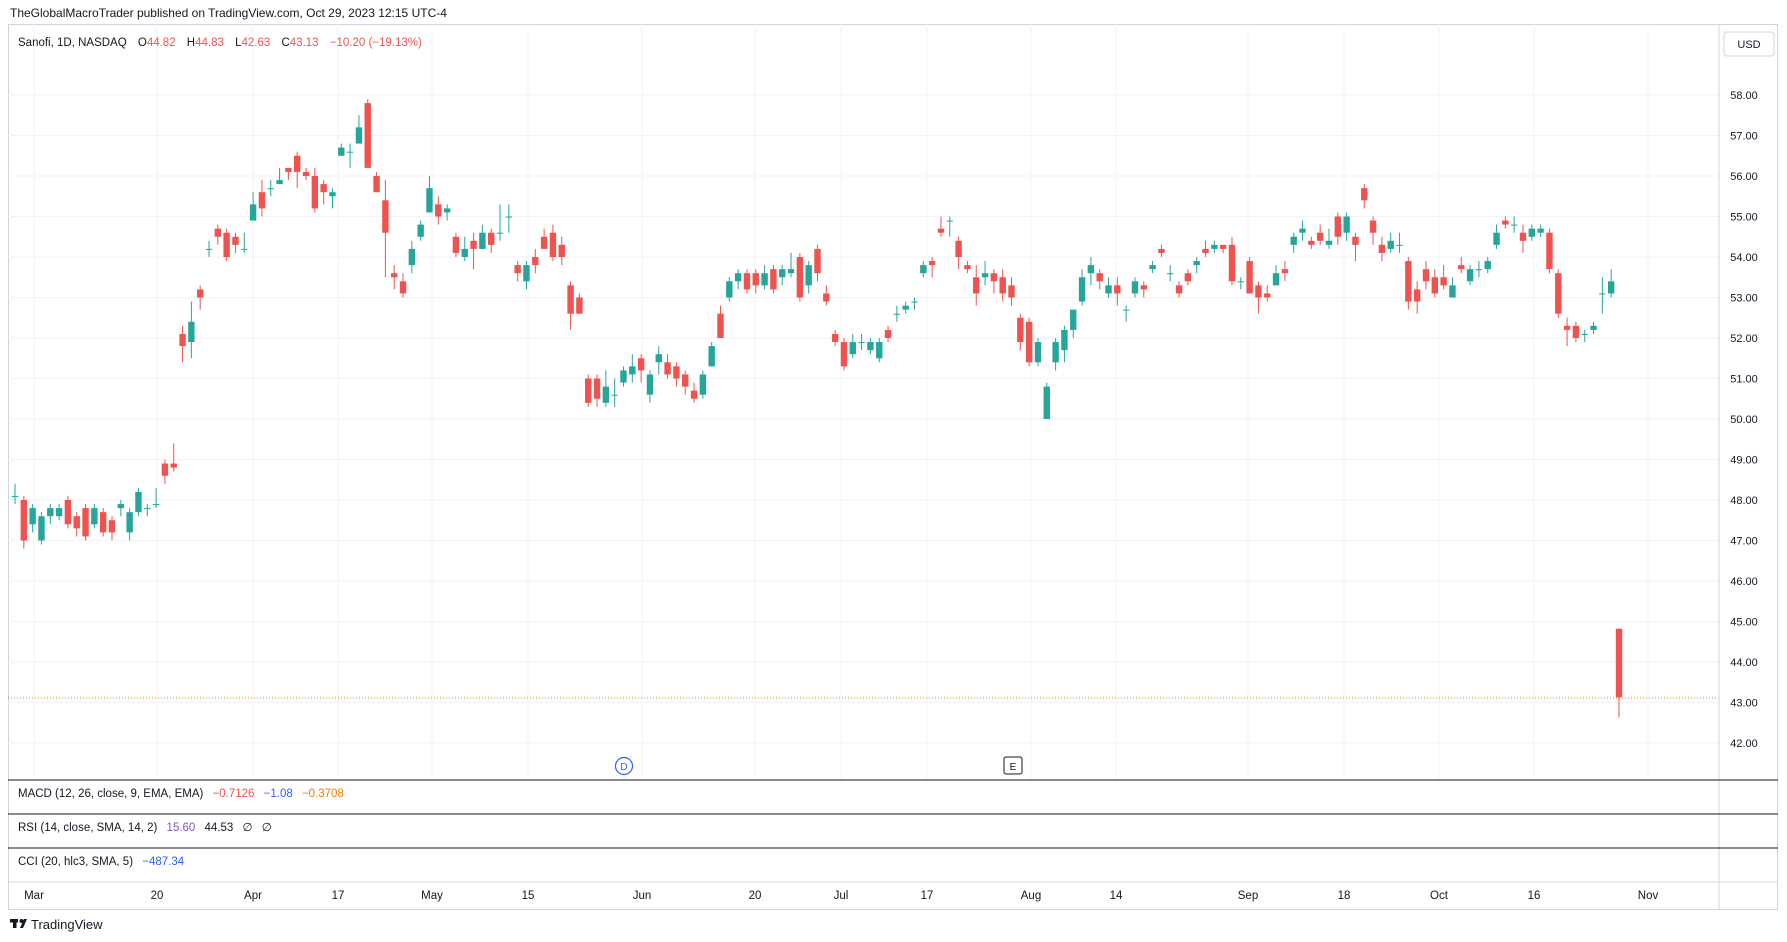 The height and width of the screenshot is (942, 1787). What do you see at coordinates (56, 924) in the screenshot?
I see `tradingview-logo: TradingView` at bounding box center [56, 924].